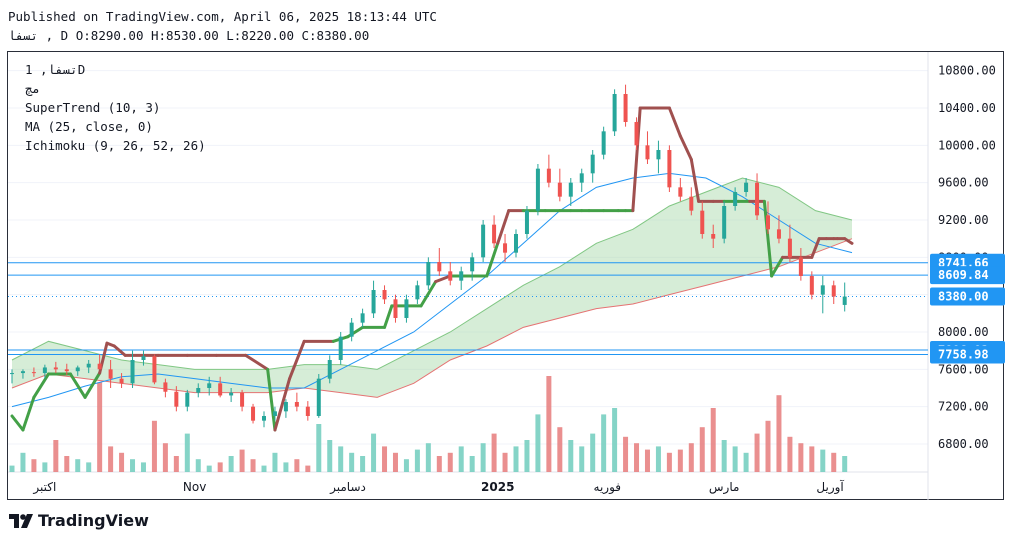 Image resolution: width=1012 pixels, height=541 pixels. What do you see at coordinates (967, 145) in the screenshot?
I see `price-tick-label: 10000.00` at bounding box center [967, 145].